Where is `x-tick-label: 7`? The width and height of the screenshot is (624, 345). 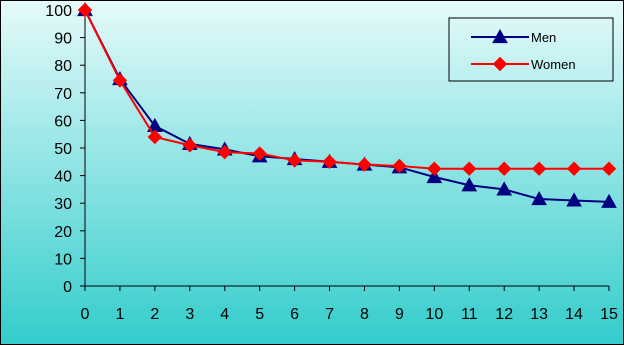 x-tick-label: 7 is located at coordinates (329, 314).